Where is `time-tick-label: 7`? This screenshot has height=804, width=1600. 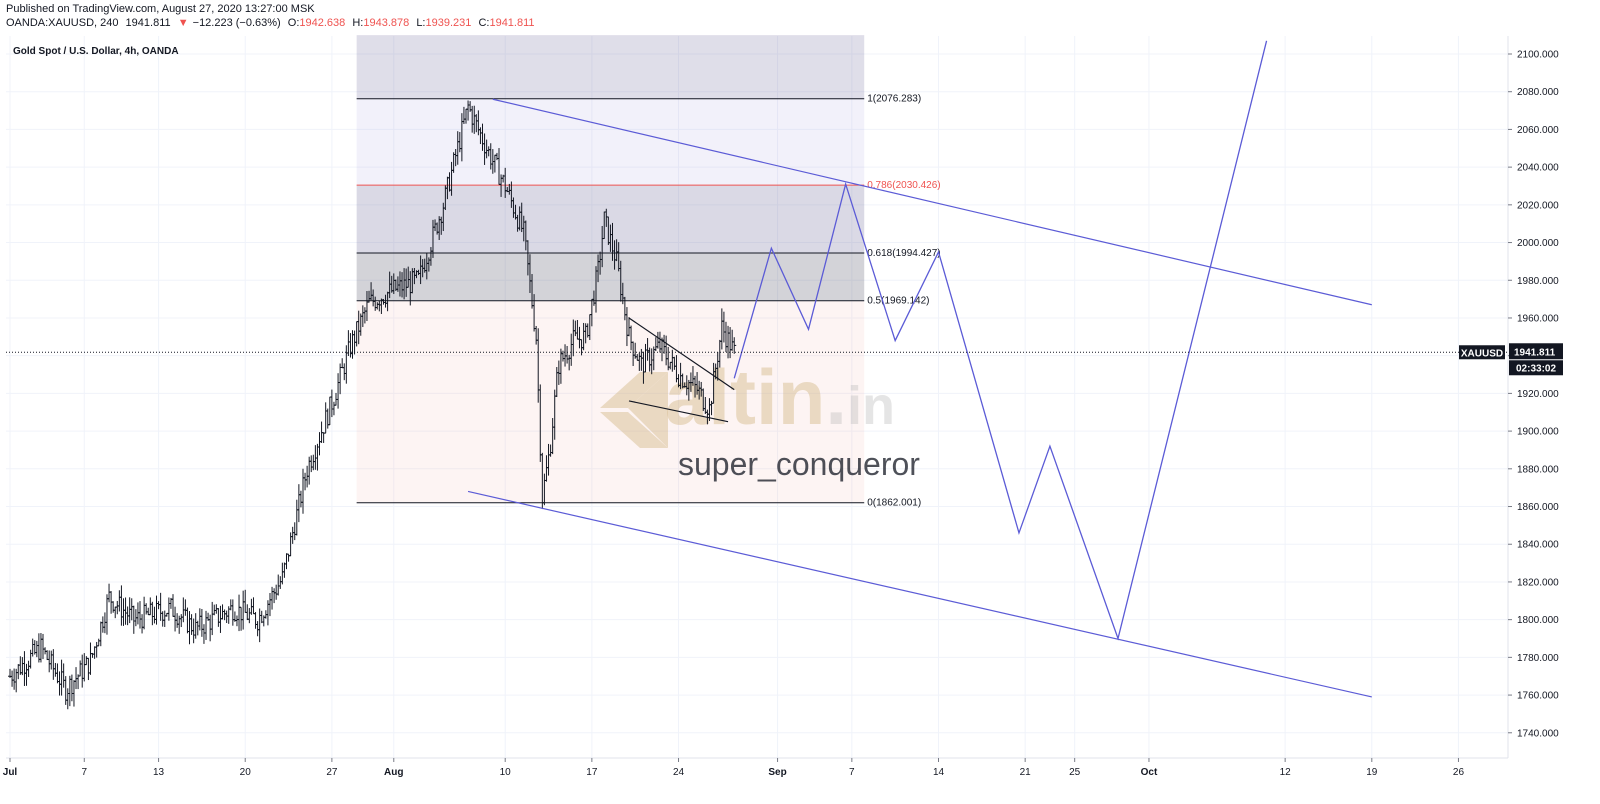
time-tick-label: 7 is located at coordinates (852, 772).